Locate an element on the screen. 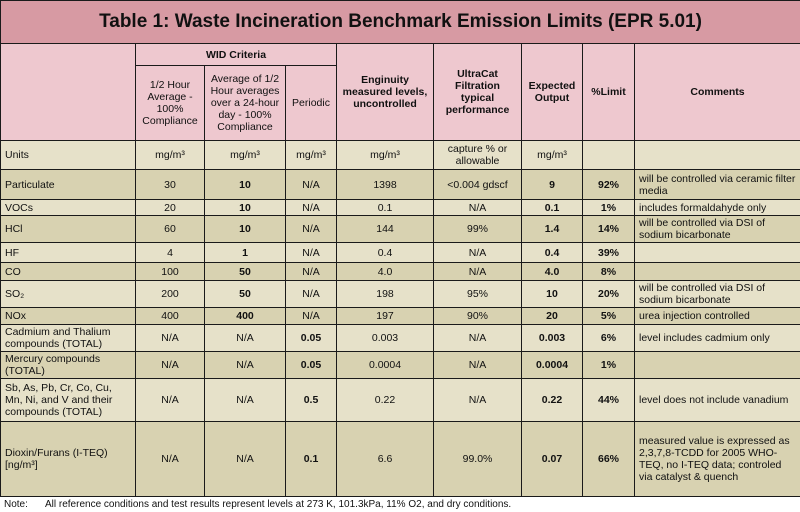  cell-pct: 92% is located at coordinates (608, 184).